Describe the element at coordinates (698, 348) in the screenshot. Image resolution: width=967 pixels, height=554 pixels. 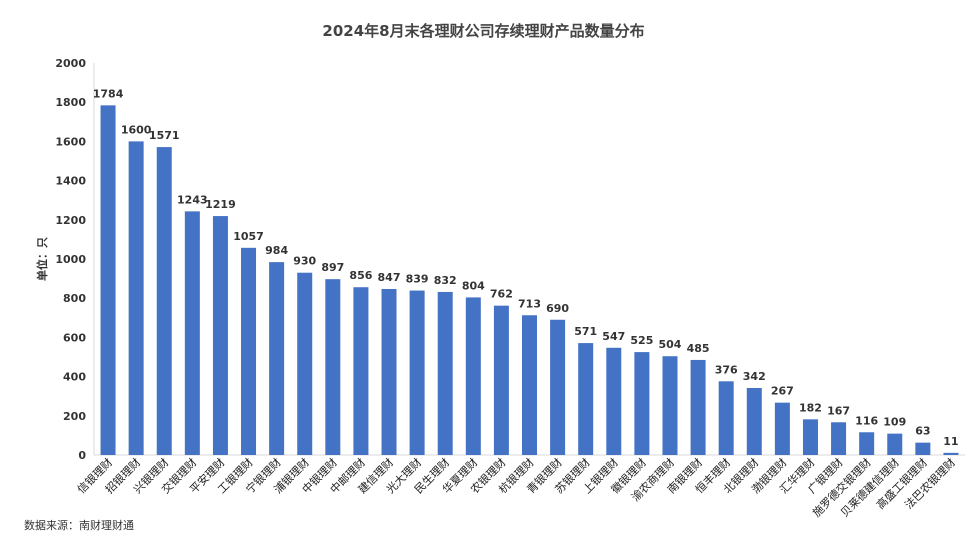
I see `data-label: 485` at that location.